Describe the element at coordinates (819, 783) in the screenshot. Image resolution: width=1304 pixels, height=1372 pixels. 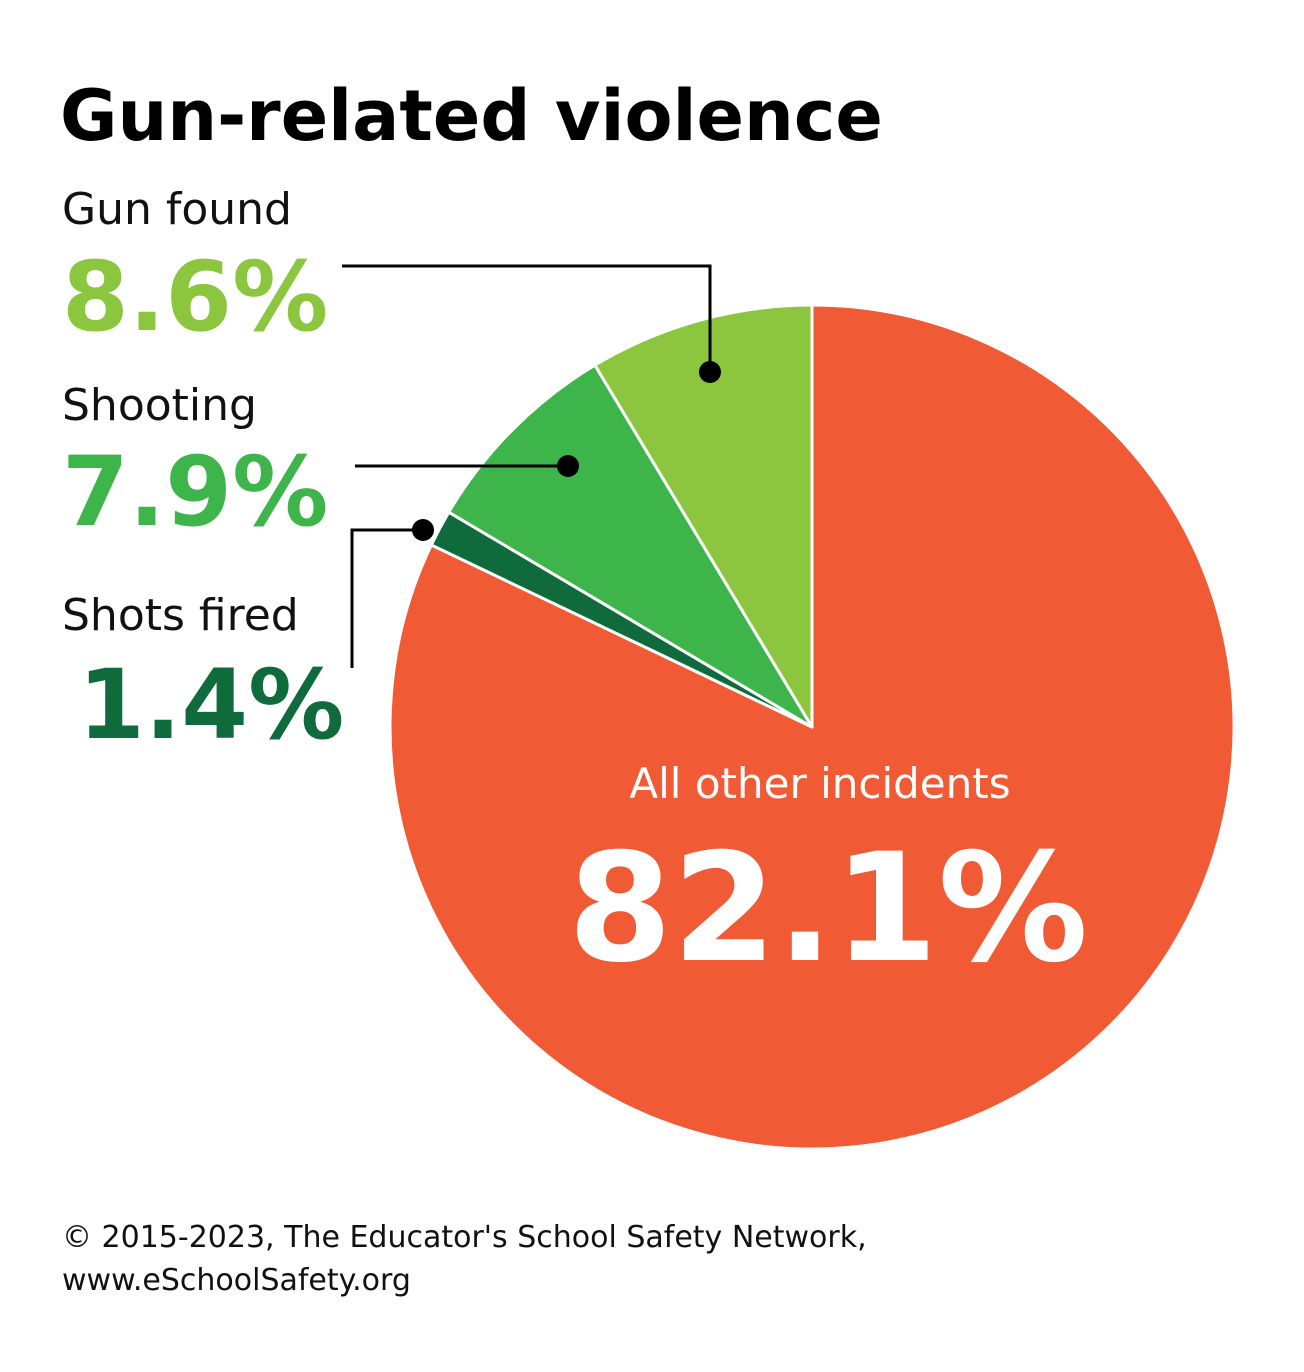
I see `slice-label: All other incidents` at that location.